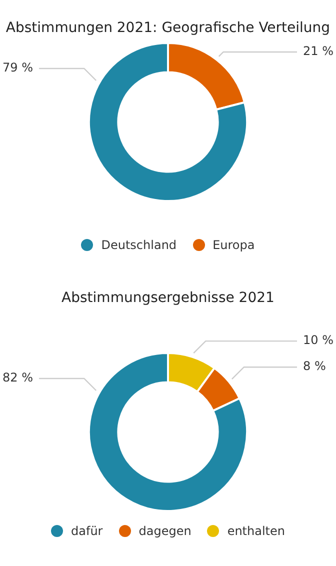 This screenshot has height=566, width=336. What do you see at coordinates (255, 531) in the screenshot?
I see `legend-label: enthalten` at bounding box center [255, 531].